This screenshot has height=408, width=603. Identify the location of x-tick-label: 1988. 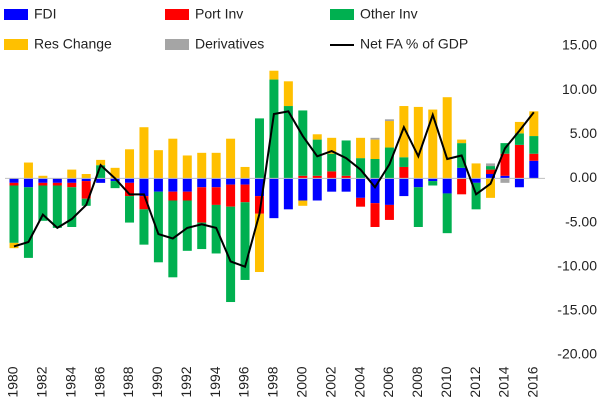
(128, 381).